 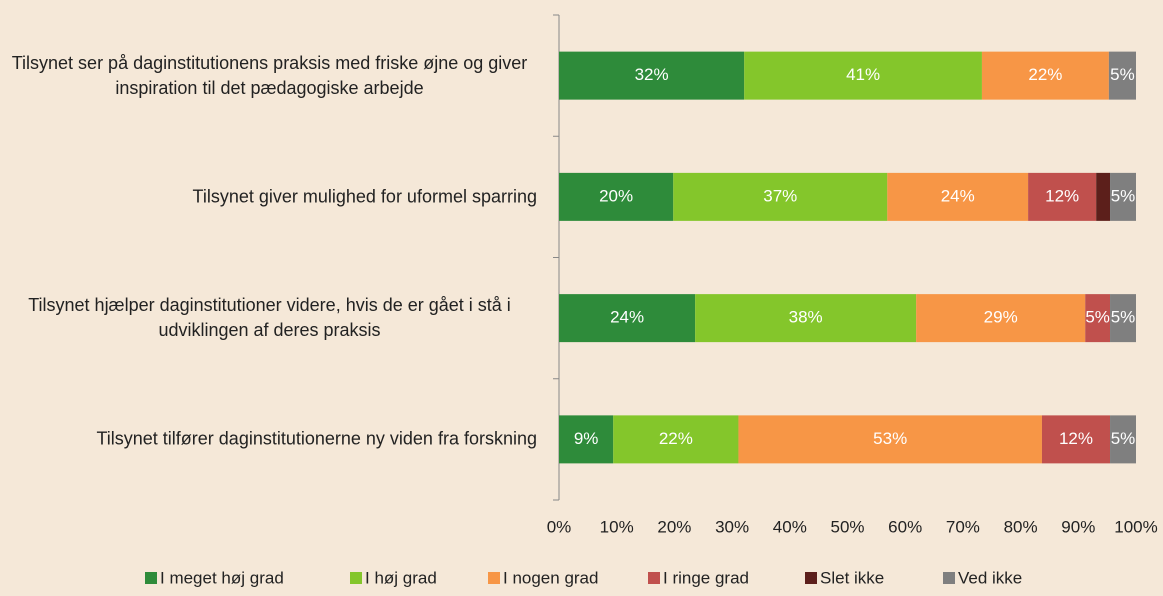 What do you see at coordinates (550, 577) in the screenshot?
I see `legend-label: I nogen grad` at bounding box center [550, 577].